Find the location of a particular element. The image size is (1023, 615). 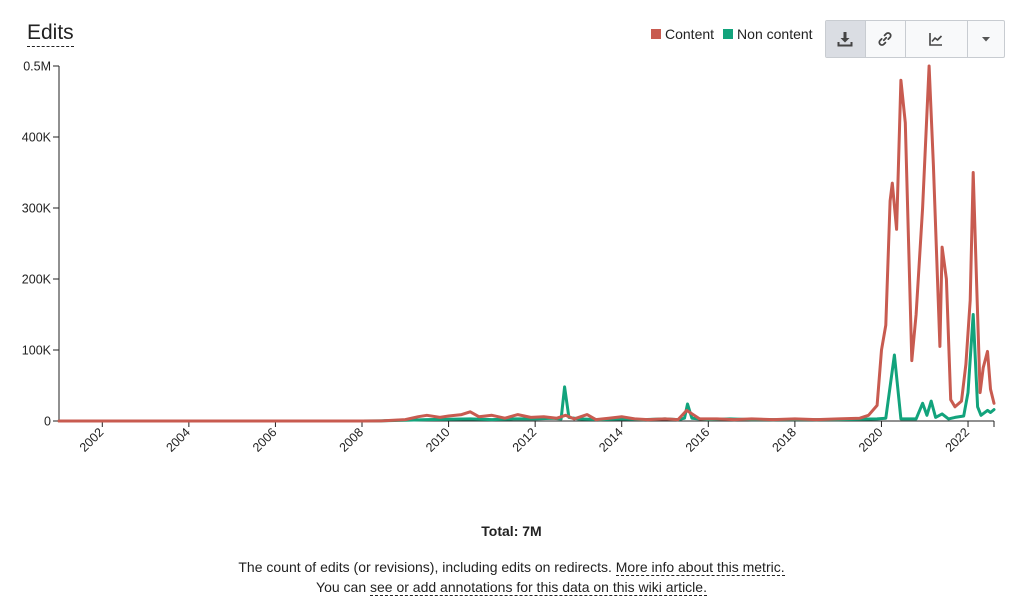

legend-swatch-non-content is located at coordinates (728, 34).